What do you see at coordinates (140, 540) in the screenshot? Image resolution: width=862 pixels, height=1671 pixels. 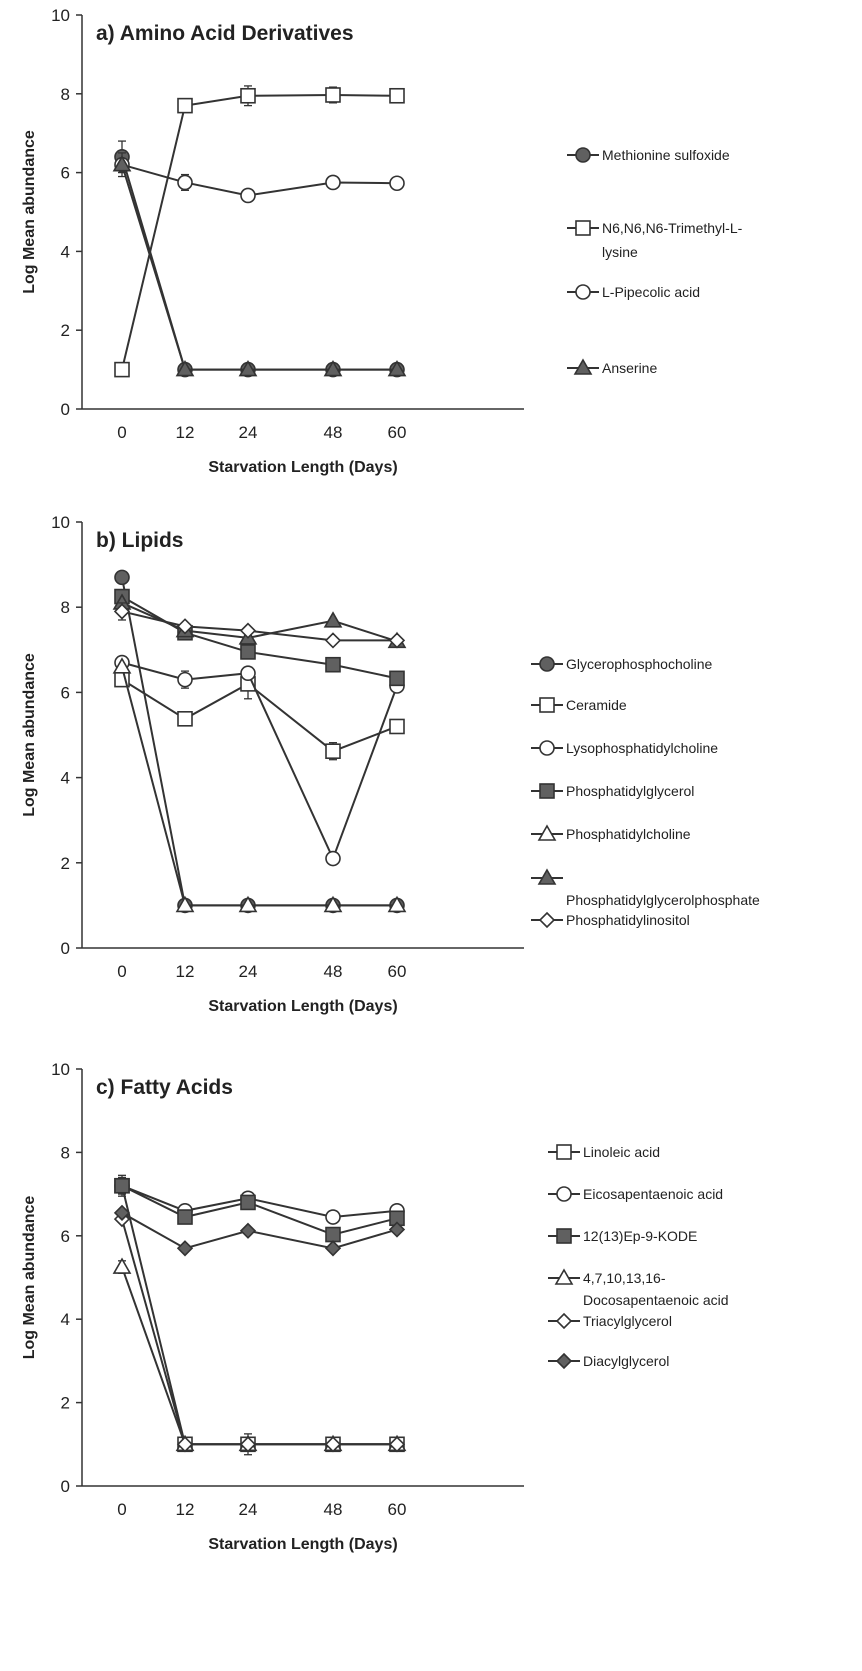 I see `panel-title: b) Lipids` at bounding box center [140, 540].